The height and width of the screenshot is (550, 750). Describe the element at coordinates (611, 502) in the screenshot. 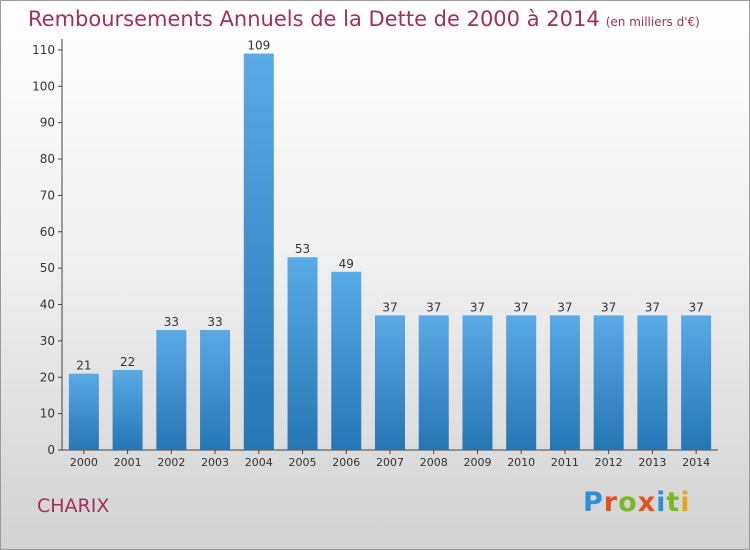

I see `logo-letter: r` at that location.